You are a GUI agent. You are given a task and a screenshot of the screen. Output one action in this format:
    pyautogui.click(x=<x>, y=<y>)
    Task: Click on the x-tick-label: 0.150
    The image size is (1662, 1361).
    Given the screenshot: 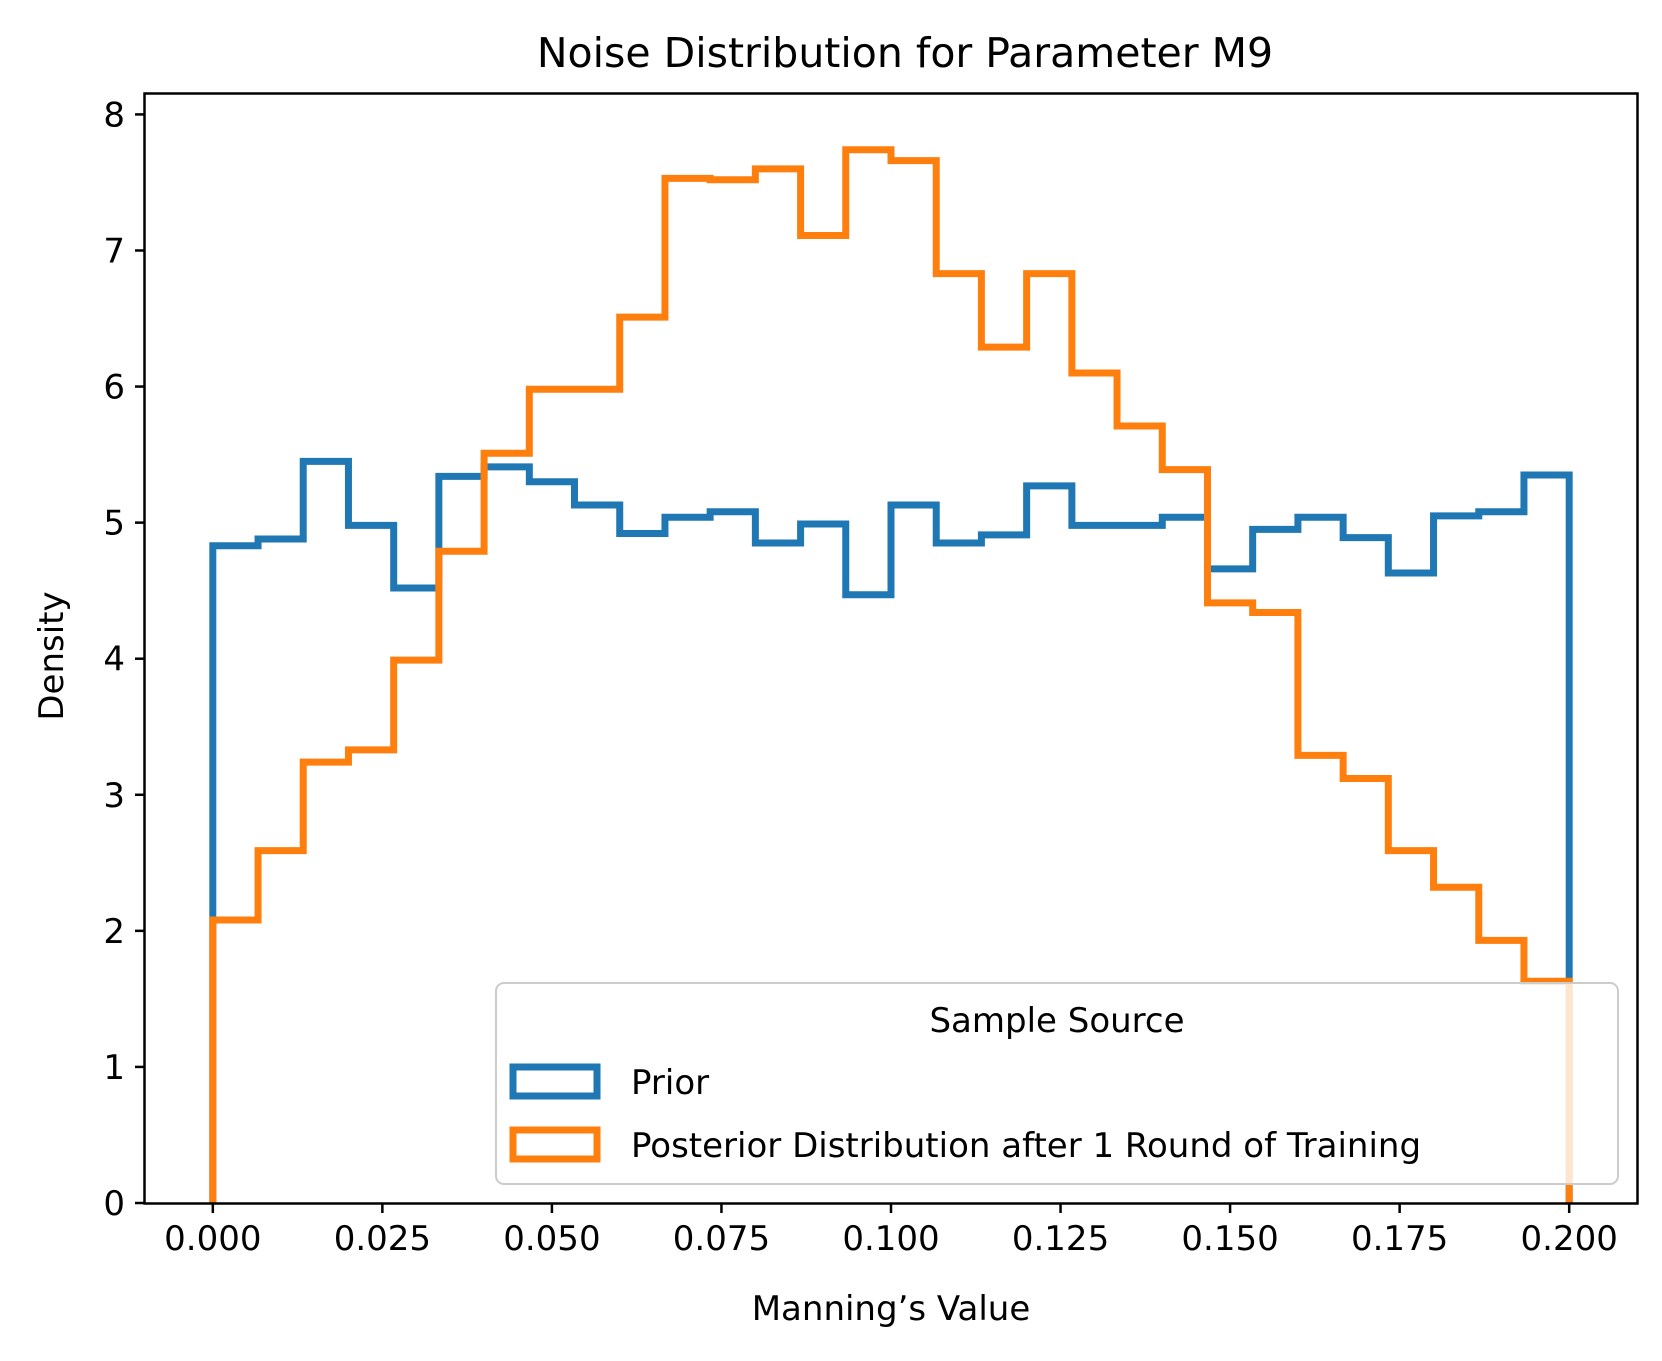 What is the action you would take?
    pyautogui.click(x=1229, y=1239)
    